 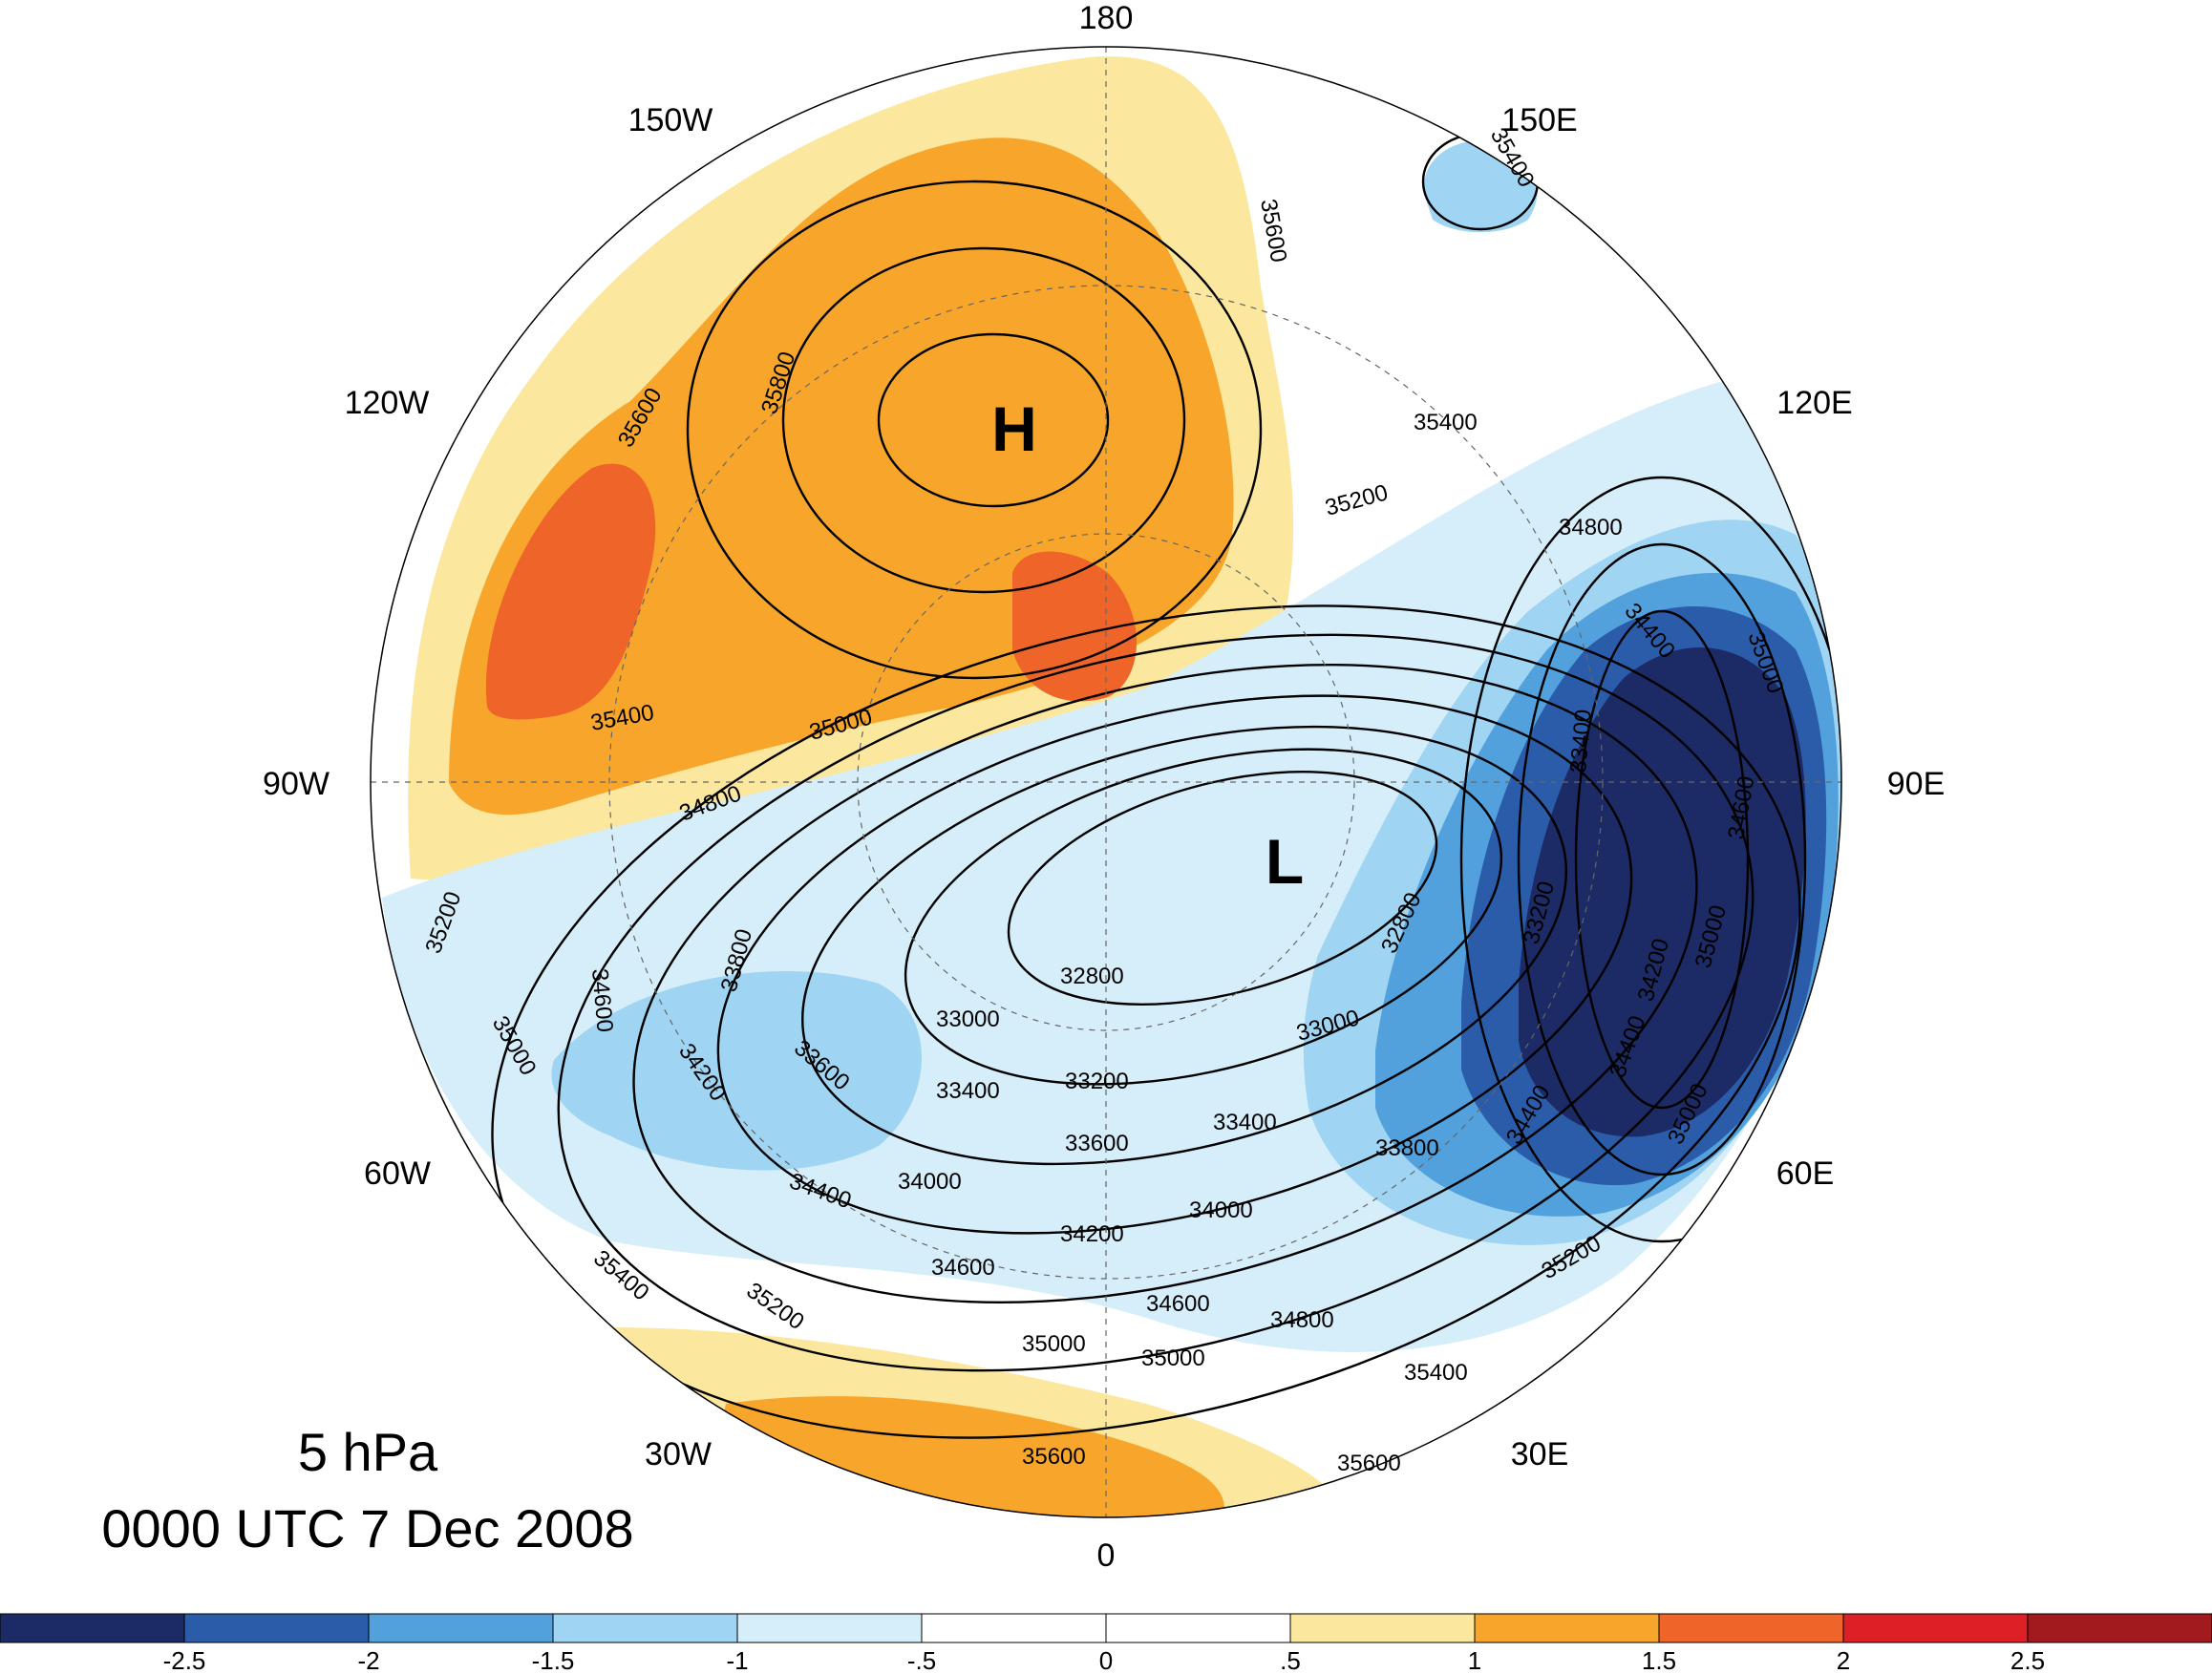 I want to click on contour-label: 32800, so click(x=1092, y=976).